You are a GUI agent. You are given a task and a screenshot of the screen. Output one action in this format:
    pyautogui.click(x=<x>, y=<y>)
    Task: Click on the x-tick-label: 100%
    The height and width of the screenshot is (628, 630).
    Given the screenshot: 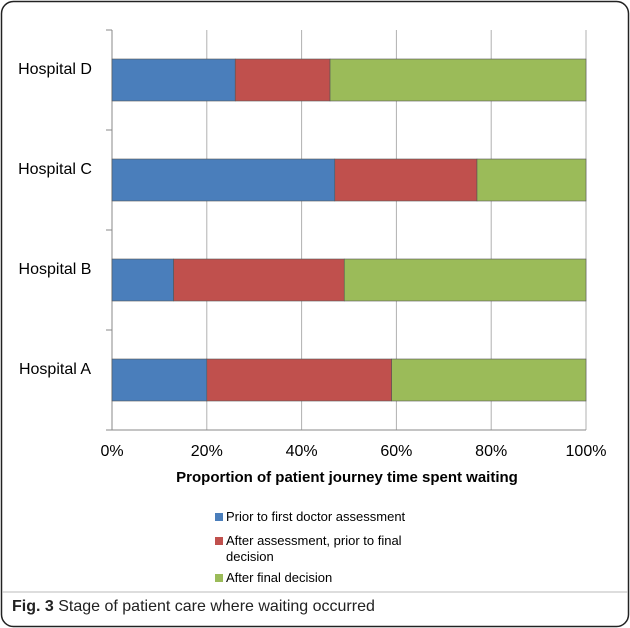 What is the action you would take?
    pyautogui.click(x=586, y=451)
    